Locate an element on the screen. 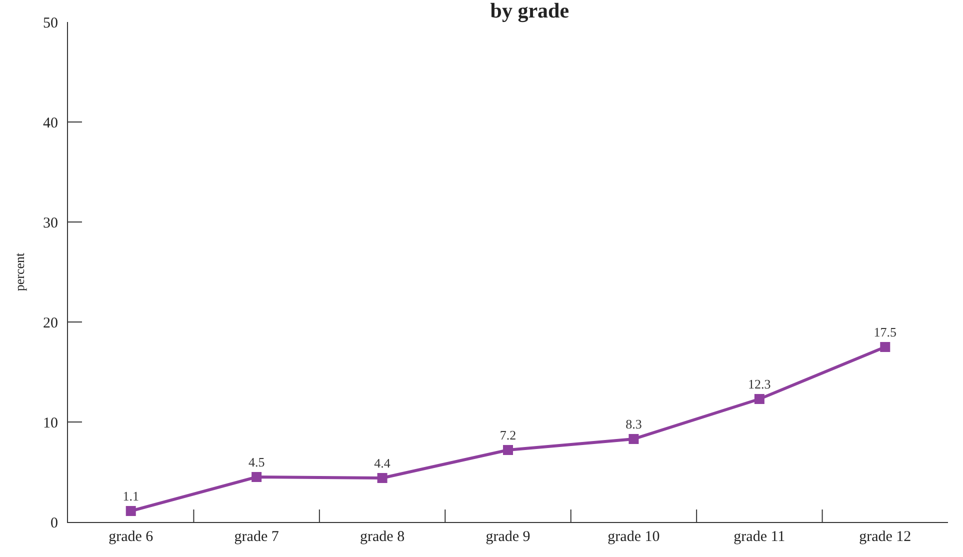 This screenshot has height=557, width=963. x-tick-label: grade 9 is located at coordinates (508, 537).